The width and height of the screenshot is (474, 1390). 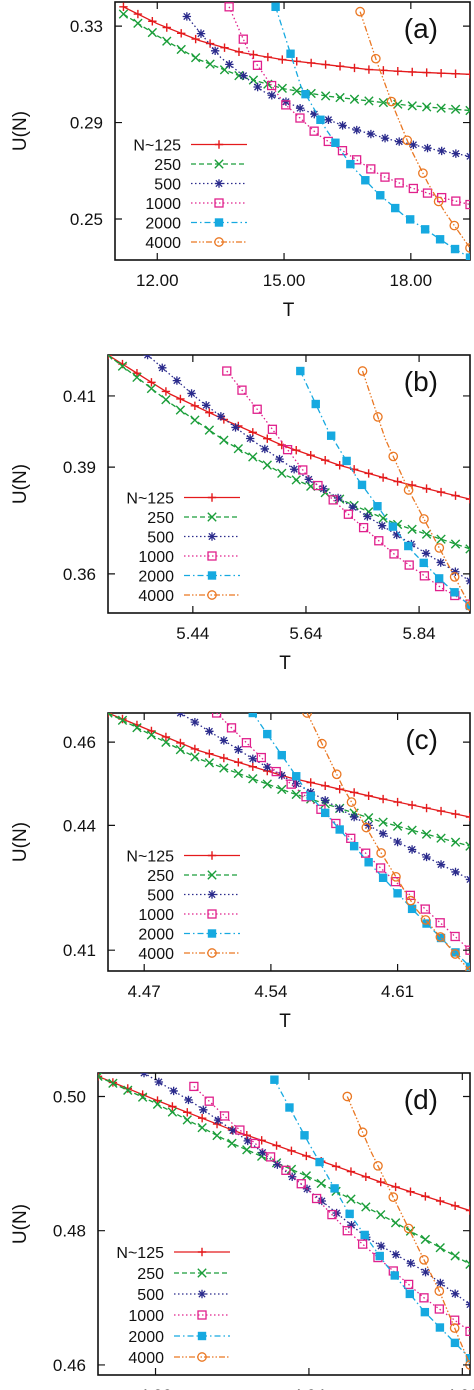 I want to click on y-tick-label: 0.48, so click(x=69, y=1231).